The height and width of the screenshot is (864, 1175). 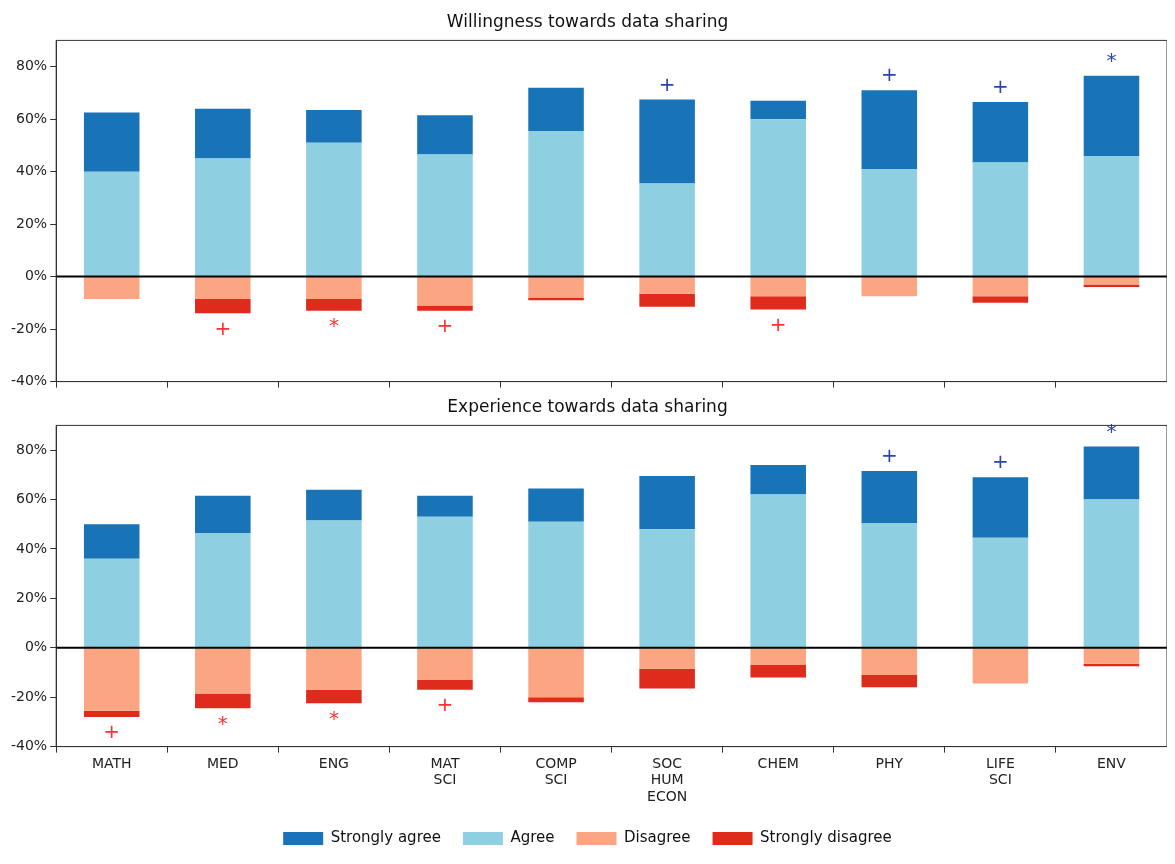 I want to click on chart-title: Willingness towards data sharing, so click(x=587, y=20).